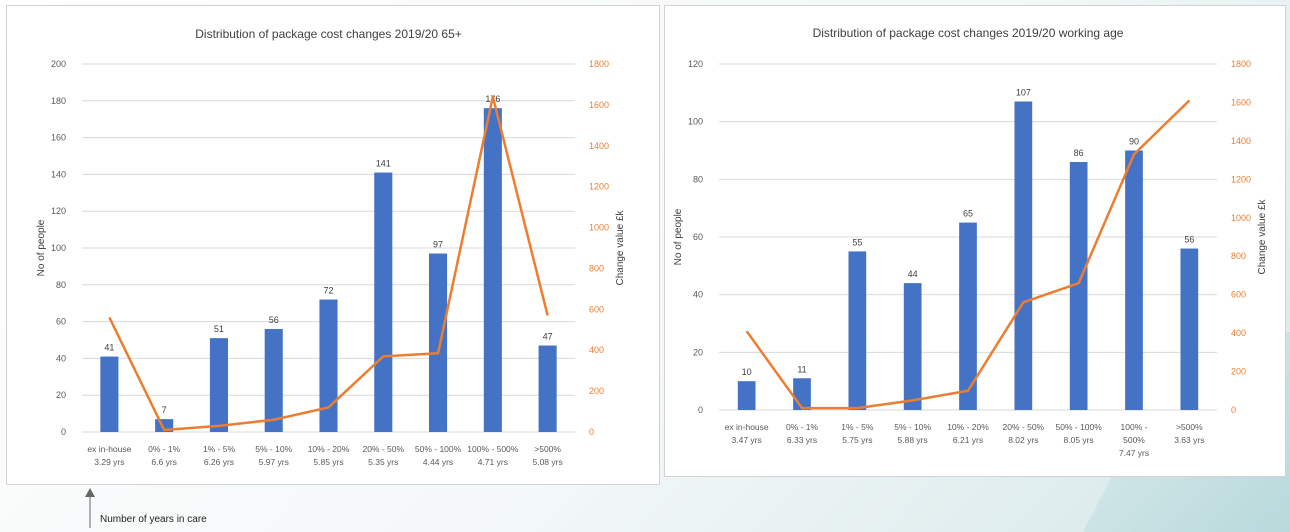 The image size is (1290, 532). I want to click on x-tick-label: 10% - 20% 6.21 yrs, so click(968, 433).